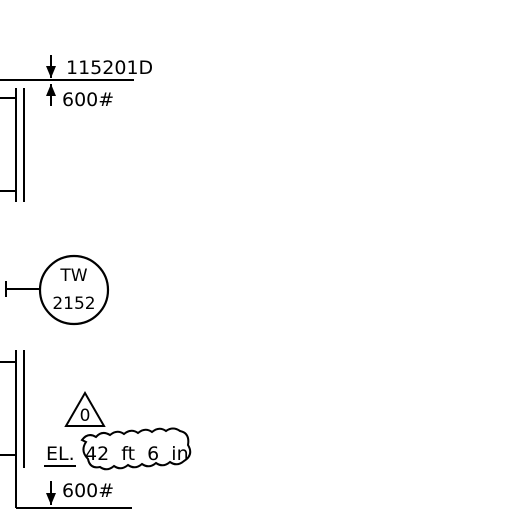 The image size is (512, 512). What do you see at coordinates (137, 454) in the screenshot?
I see `elevation-value: 42 ft 6 in` at bounding box center [137, 454].